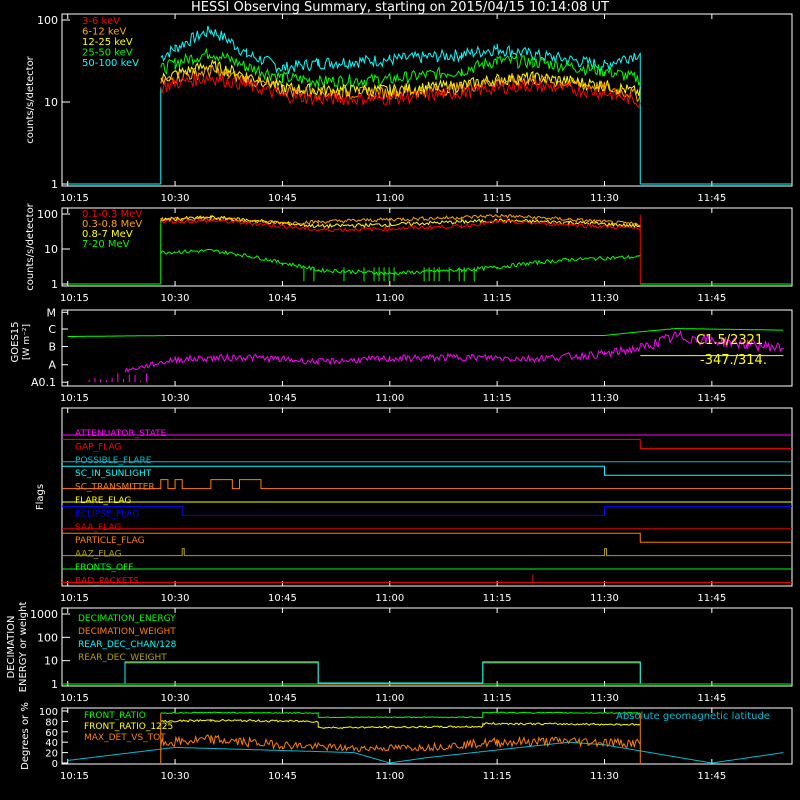  I want to click on flag-label: GAP_FLAG, so click(98, 447).